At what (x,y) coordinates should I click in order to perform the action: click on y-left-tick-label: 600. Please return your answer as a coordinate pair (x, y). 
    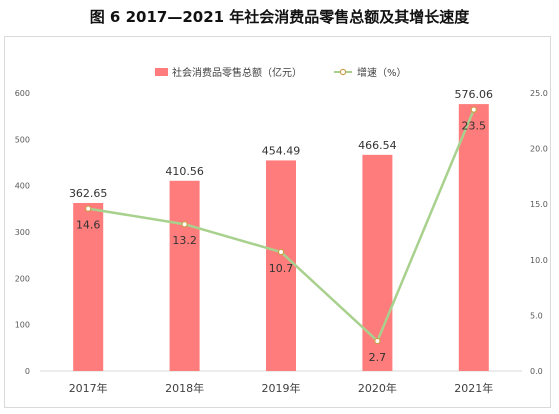
    Looking at the image, I should click on (22, 93).